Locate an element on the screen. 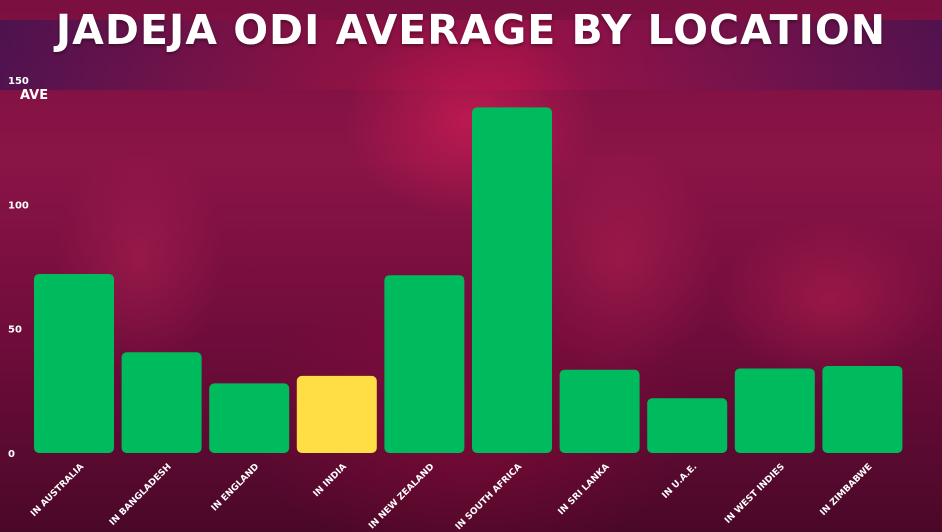 Image resolution: width=942 pixels, height=532 pixels. y-axis-ticks: 0 50 100 150 is located at coordinates (18, 268).